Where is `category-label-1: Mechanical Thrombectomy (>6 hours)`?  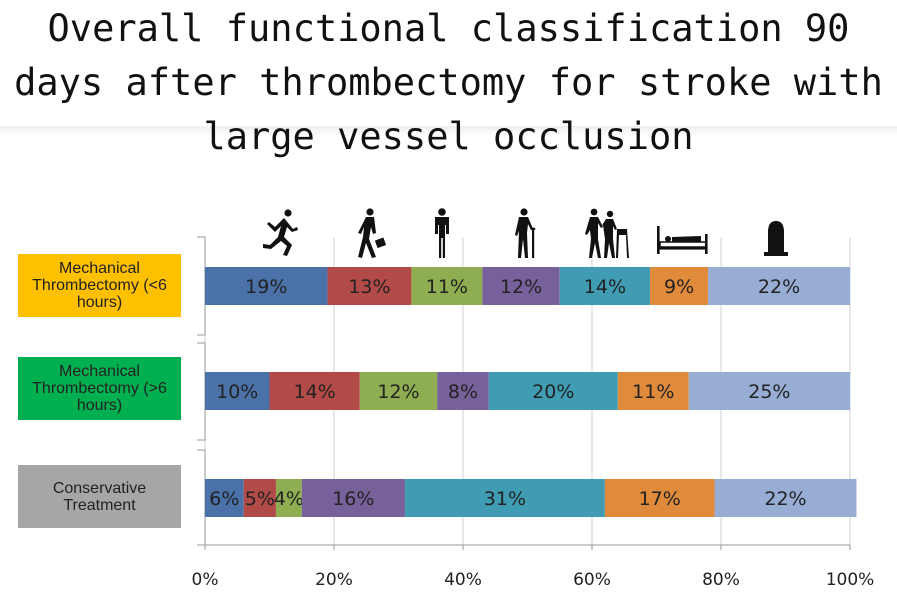 category-label-1: Mechanical Thrombectomy (>6 hours) is located at coordinates (99, 388).